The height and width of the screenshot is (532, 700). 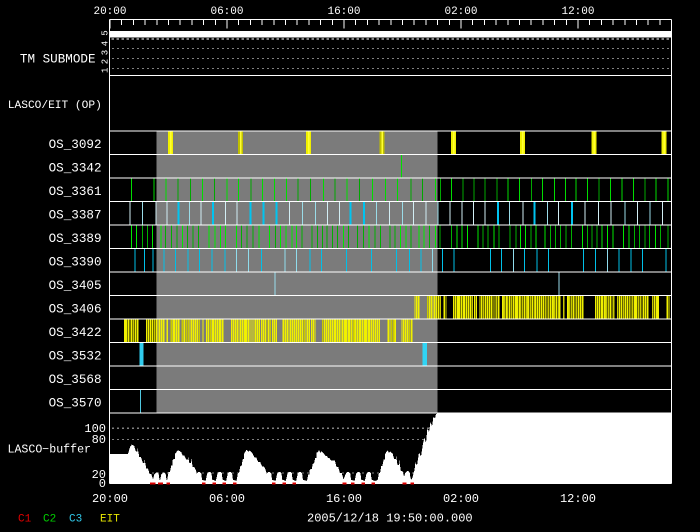 What do you see at coordinates (75, 380) in the screenshot?
I see `svg-text: OS_3568` at bounding box center [75, 380].